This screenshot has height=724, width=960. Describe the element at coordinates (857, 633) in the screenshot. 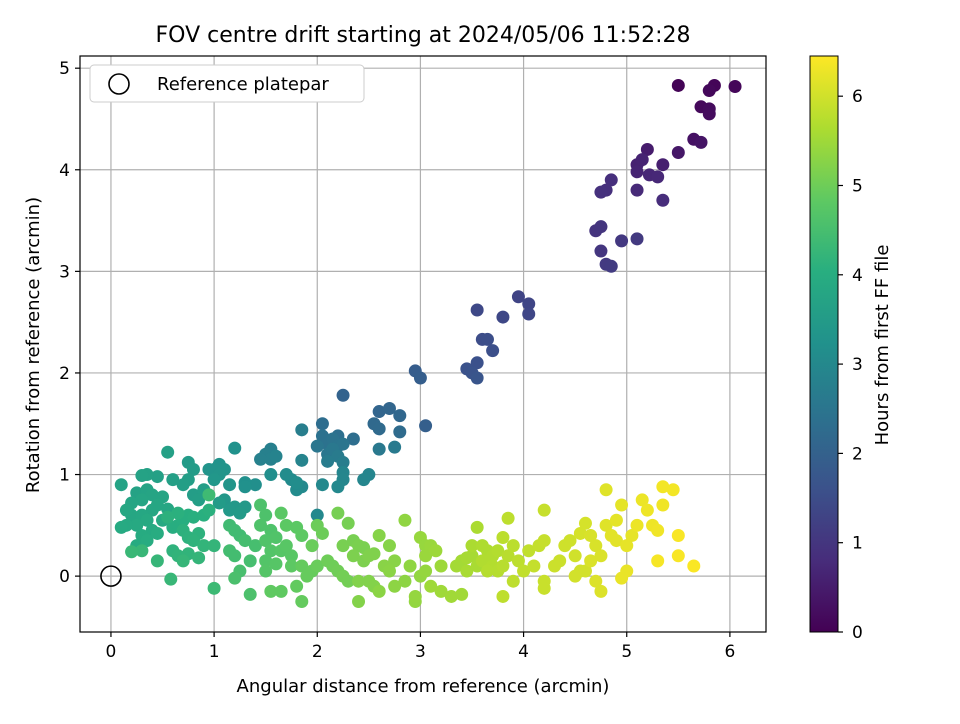

I see `colorbar-tick-label: 0` at that location.